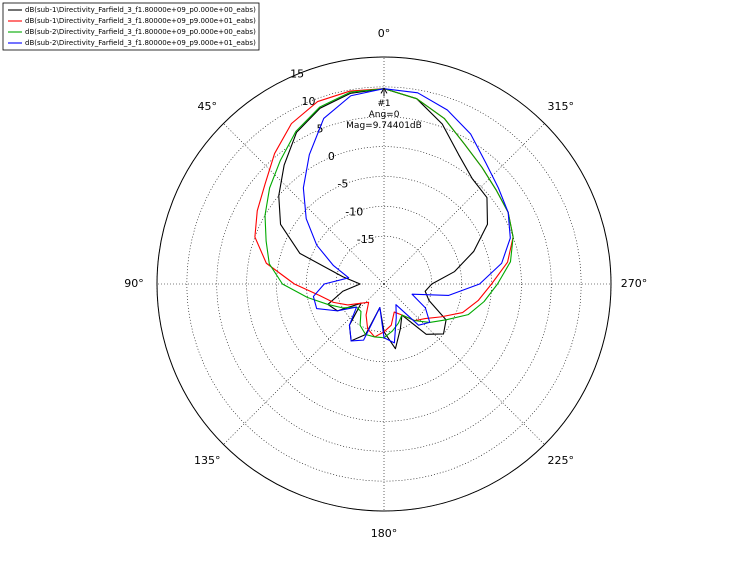 The height and width of the screenshot is (571, 750). I want to click on ring, so click(384, 284).